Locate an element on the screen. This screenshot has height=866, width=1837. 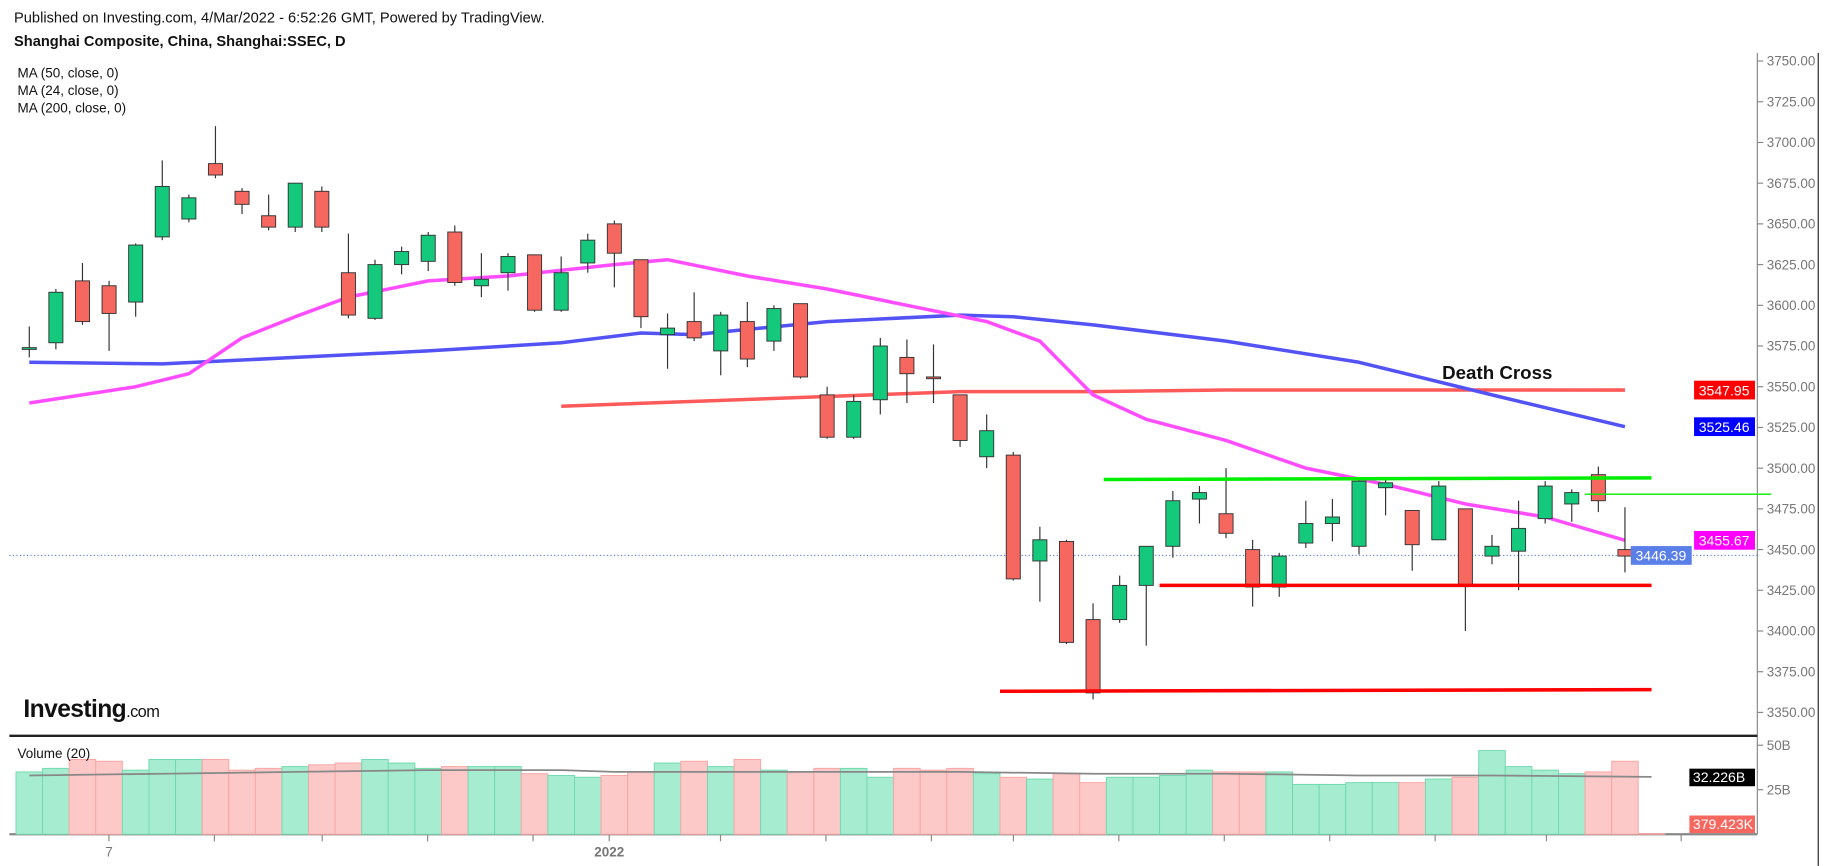
ma200-line is located at coordinates (1093, 398).